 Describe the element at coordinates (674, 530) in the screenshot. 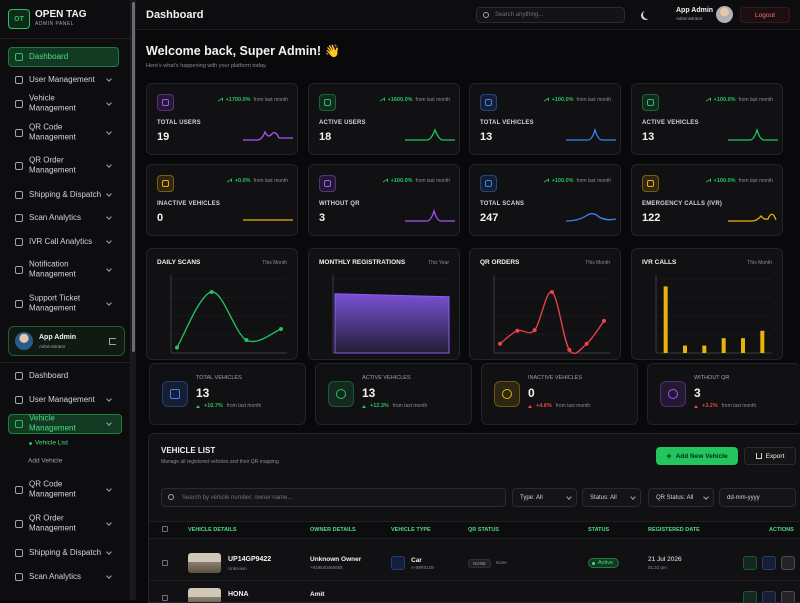

I see `column-header: REGISTERED DATE` at that location.